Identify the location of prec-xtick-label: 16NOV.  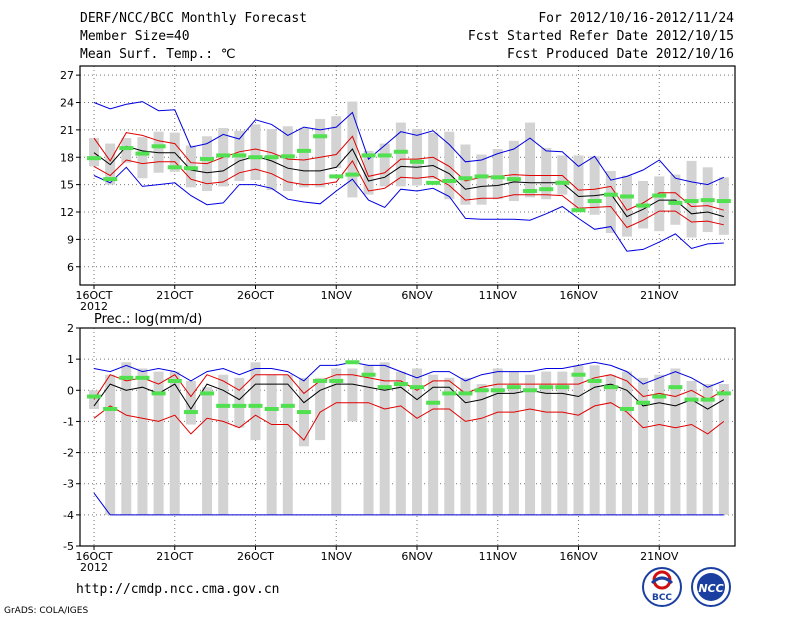
(578, 556).